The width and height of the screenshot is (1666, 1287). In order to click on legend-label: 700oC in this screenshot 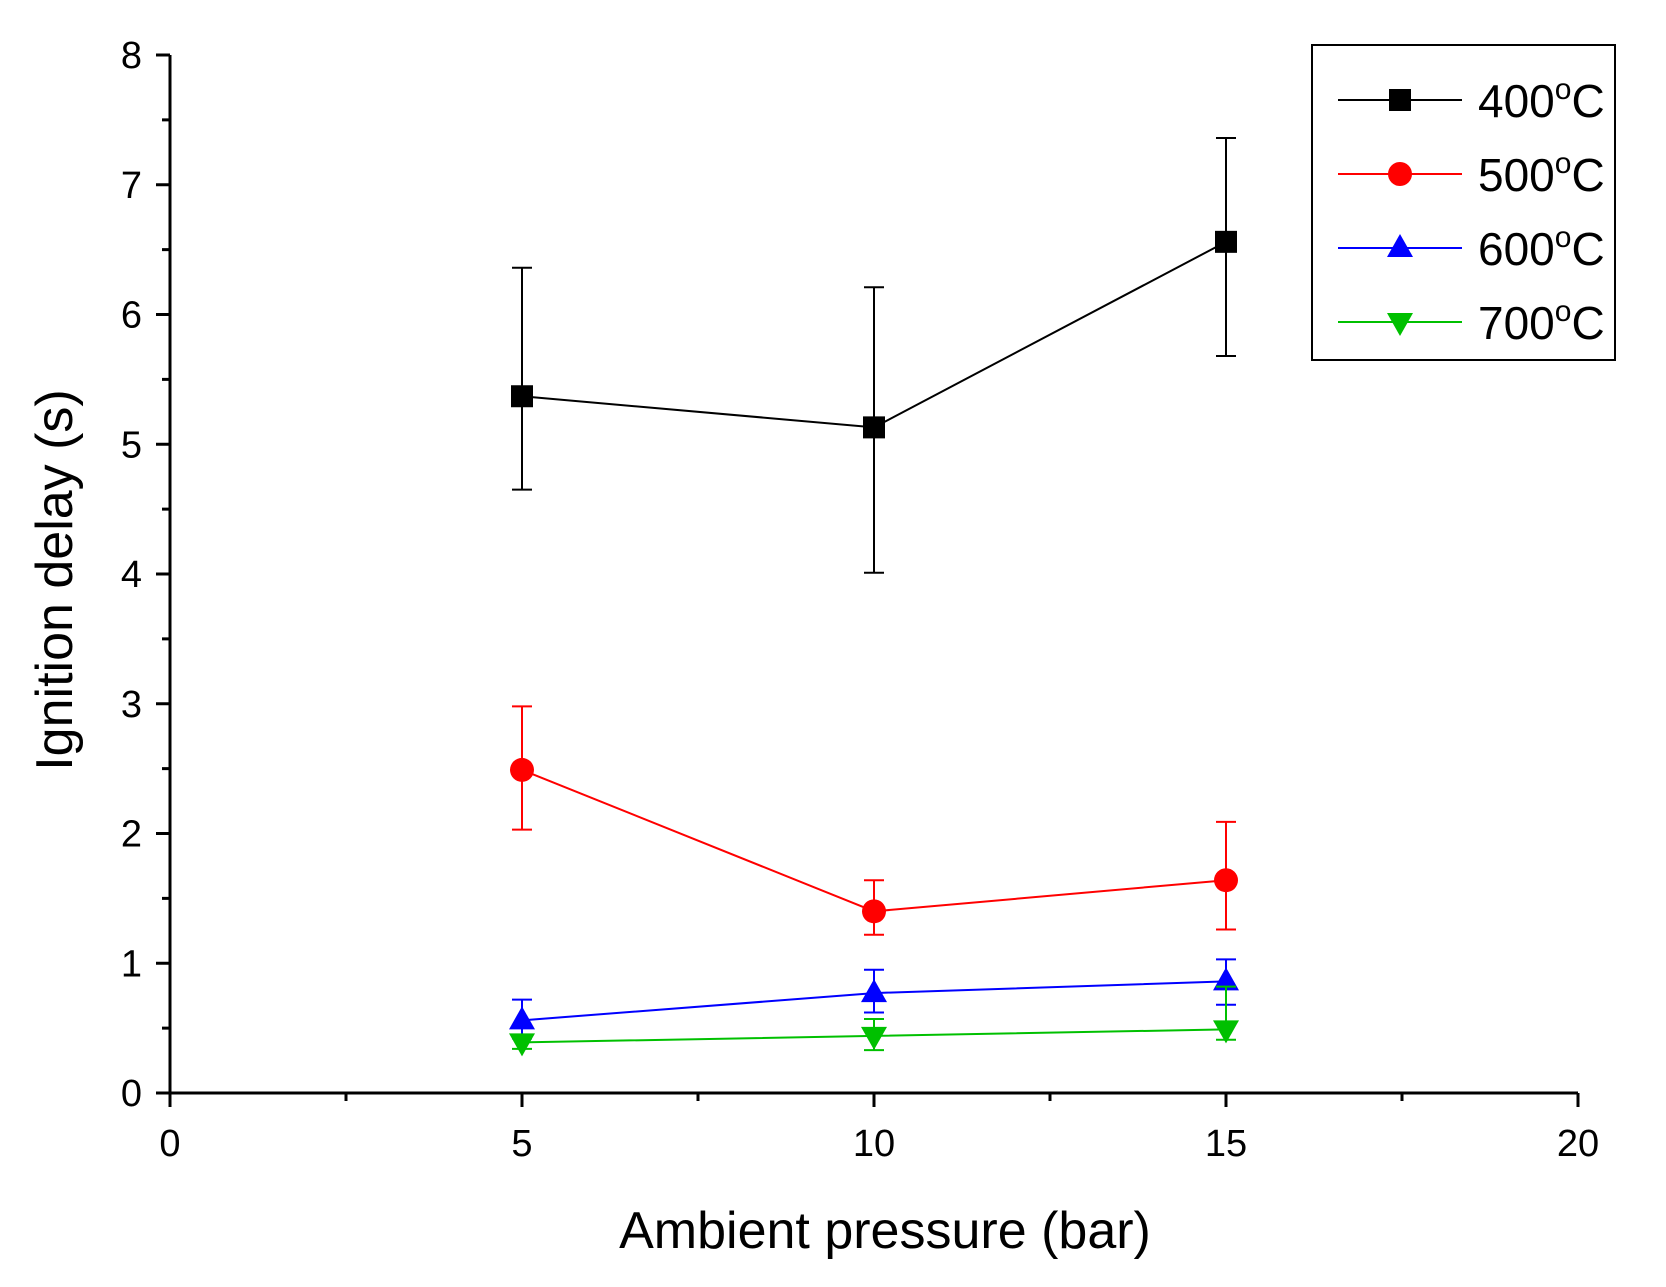, I will do `click(1541, 322)`.